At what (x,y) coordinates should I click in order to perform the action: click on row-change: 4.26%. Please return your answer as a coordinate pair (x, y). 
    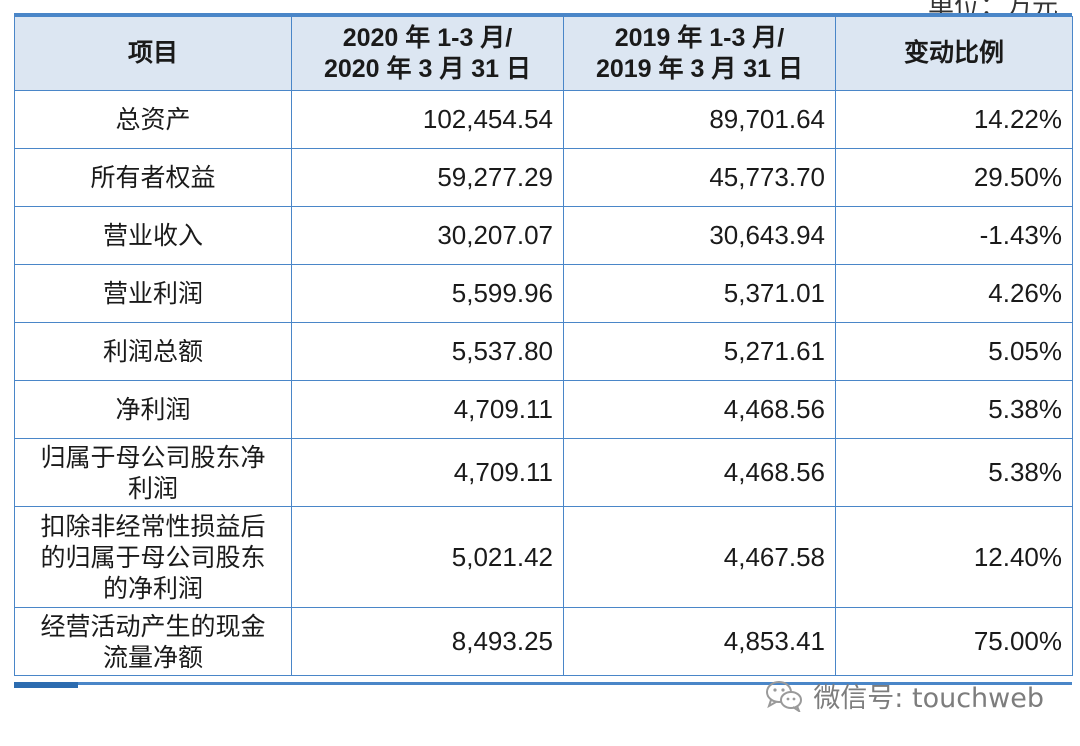
    Looking at the image, I should click on (954, 293).